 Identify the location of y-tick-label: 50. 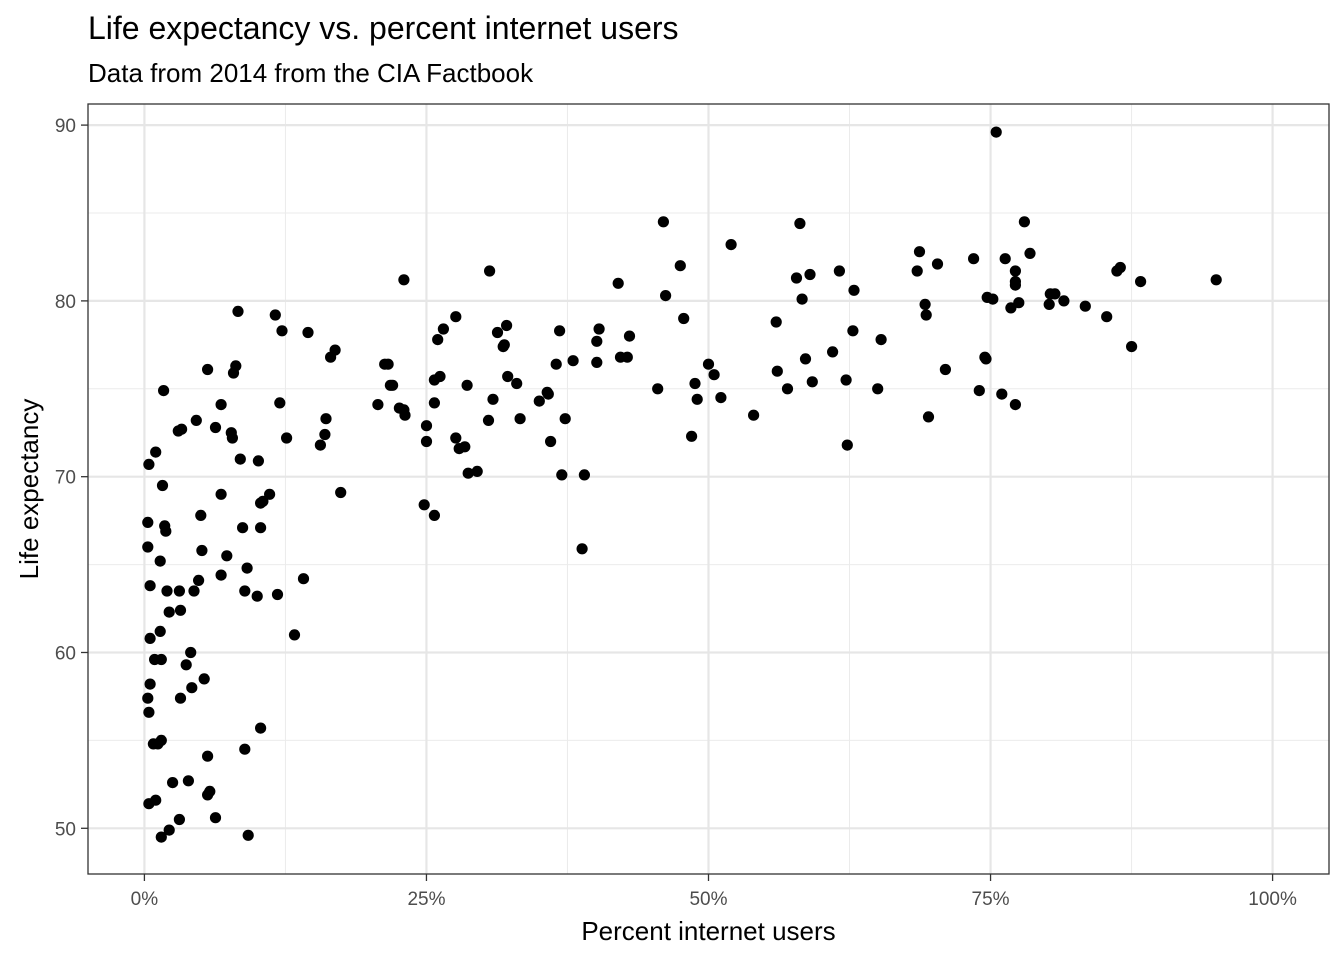
(65, 829).